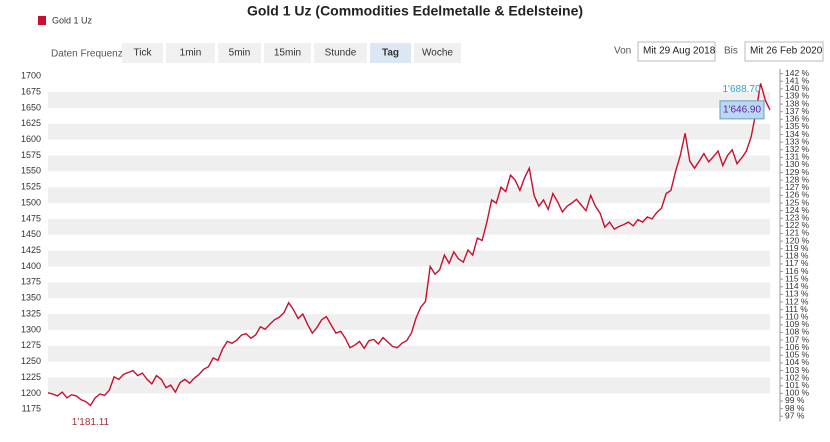  Describe the element at coordinates (797, 256) in the screenshot. I see `y2-tick-label: 118 %` at that location.